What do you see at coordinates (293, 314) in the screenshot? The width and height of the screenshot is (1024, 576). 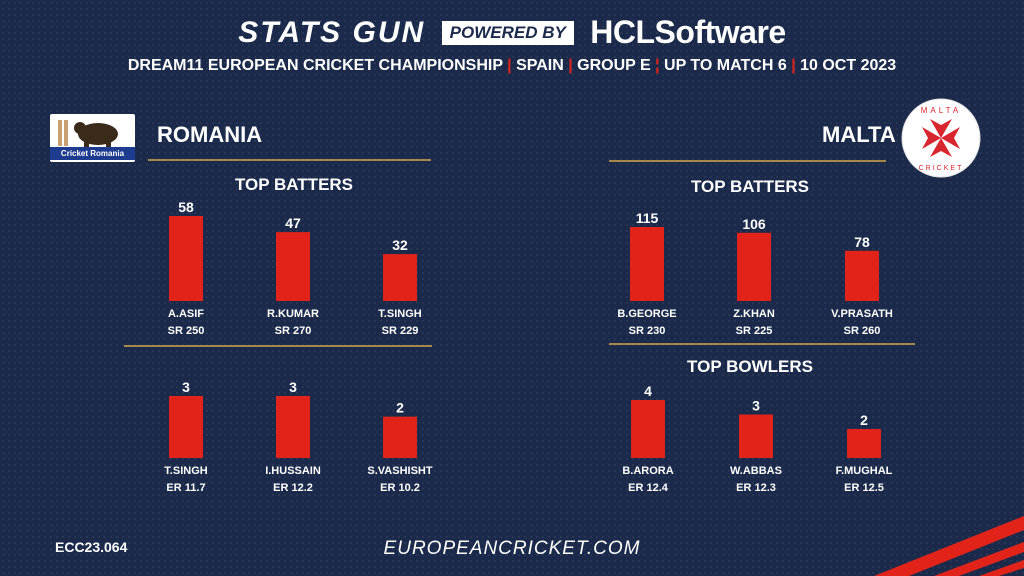 I see `player-name-label: R.KUMAR` at bounding box center [293, 314].